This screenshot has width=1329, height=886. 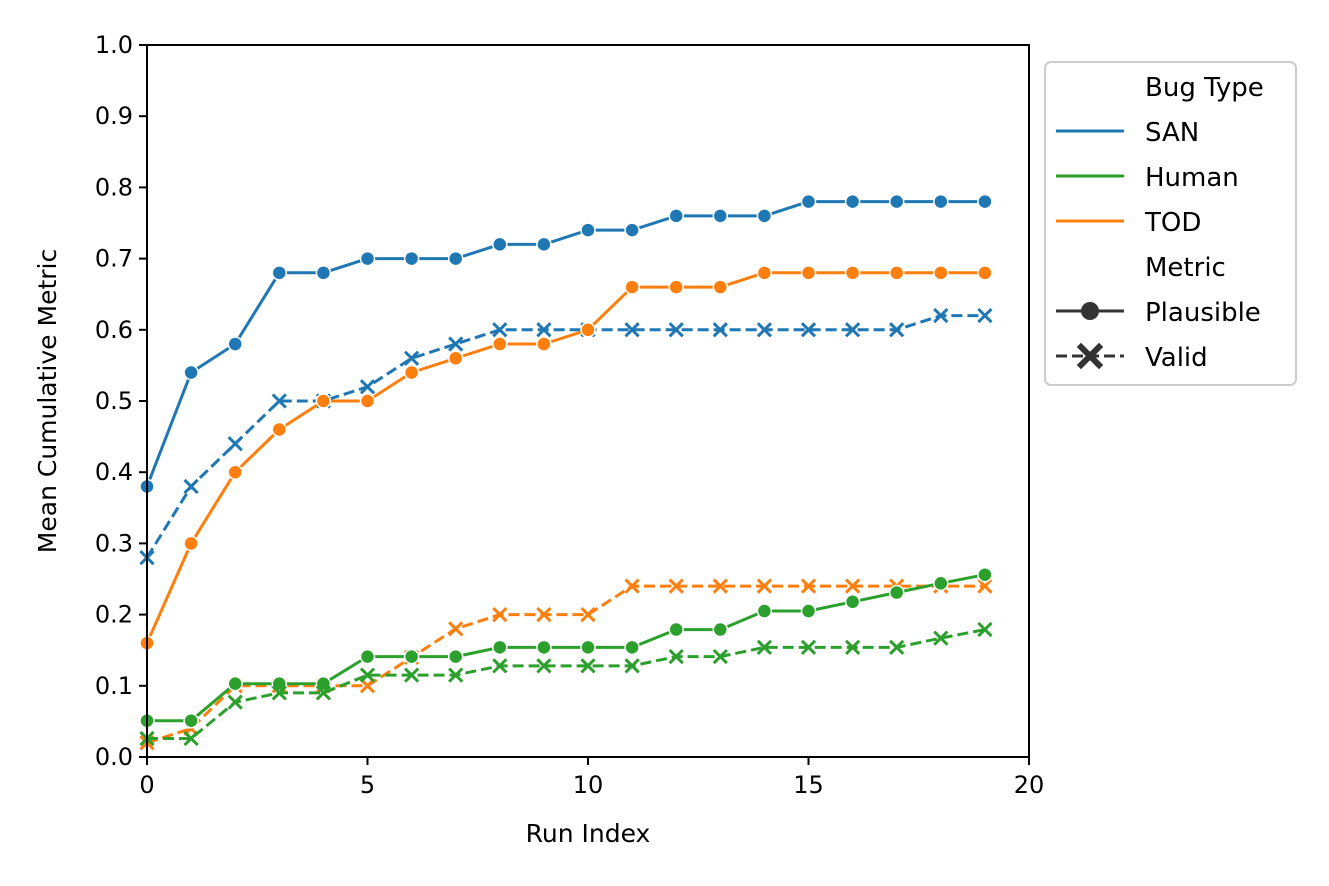 I want to click on series-line-human-valid, so click(x=566, y=684).